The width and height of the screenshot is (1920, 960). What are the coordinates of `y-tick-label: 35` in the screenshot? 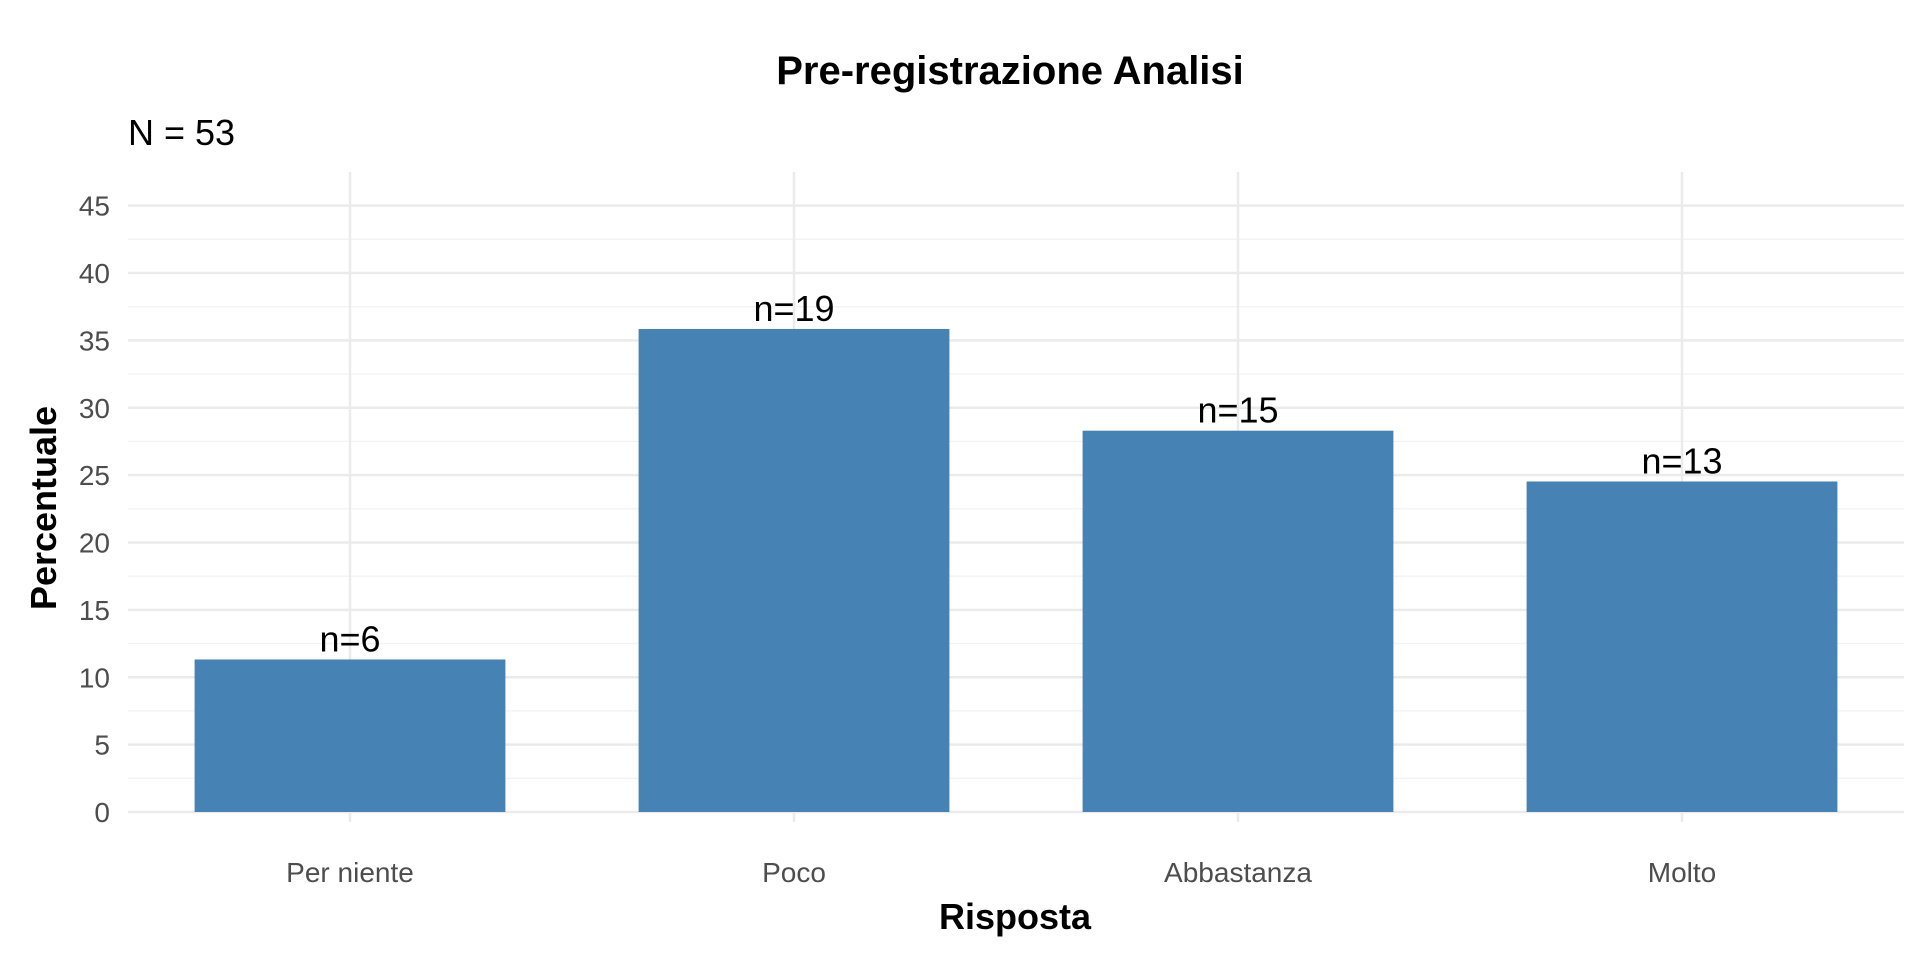 It's located at (94, 340).